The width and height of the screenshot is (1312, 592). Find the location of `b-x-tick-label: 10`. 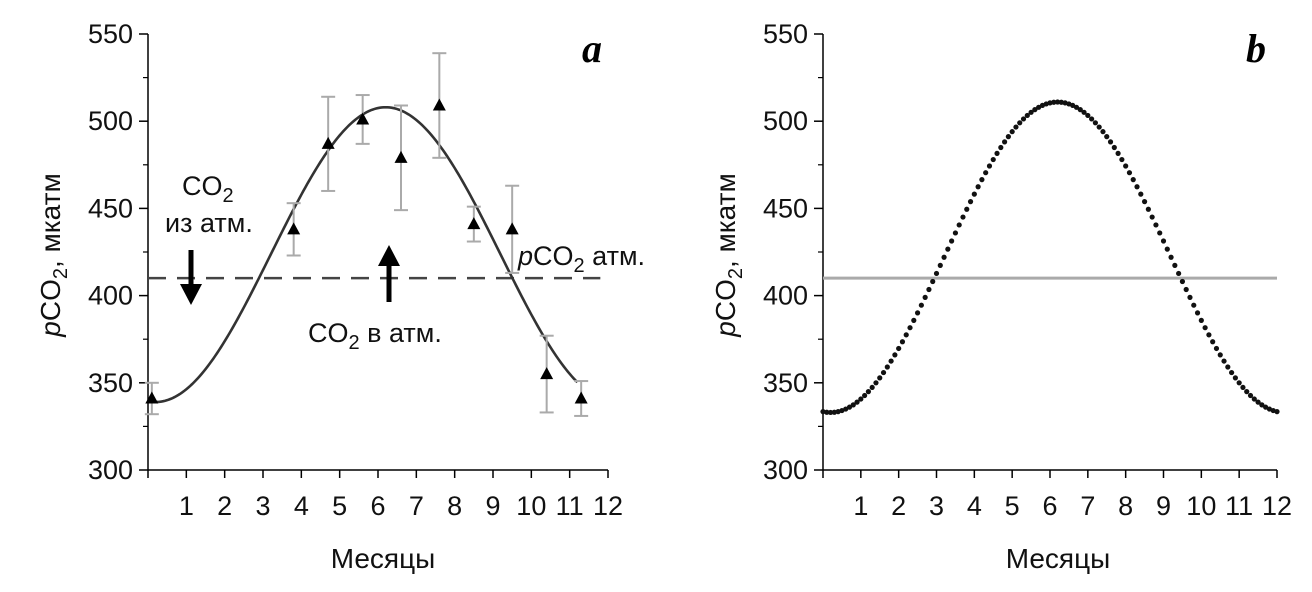

b-x-tick-label: 10 is located at coordinates (1201, 506).